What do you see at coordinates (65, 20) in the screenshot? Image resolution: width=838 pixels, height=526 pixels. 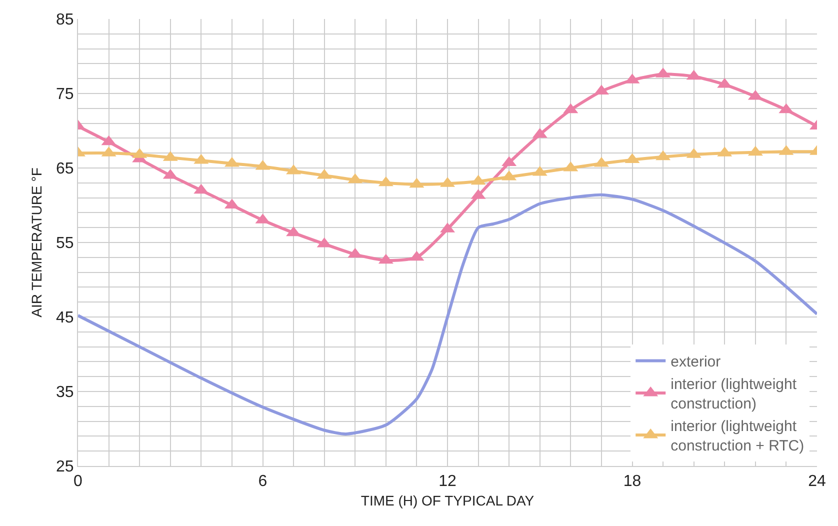 I see `y-tick-label: 85` at bounding box center [65, 20].